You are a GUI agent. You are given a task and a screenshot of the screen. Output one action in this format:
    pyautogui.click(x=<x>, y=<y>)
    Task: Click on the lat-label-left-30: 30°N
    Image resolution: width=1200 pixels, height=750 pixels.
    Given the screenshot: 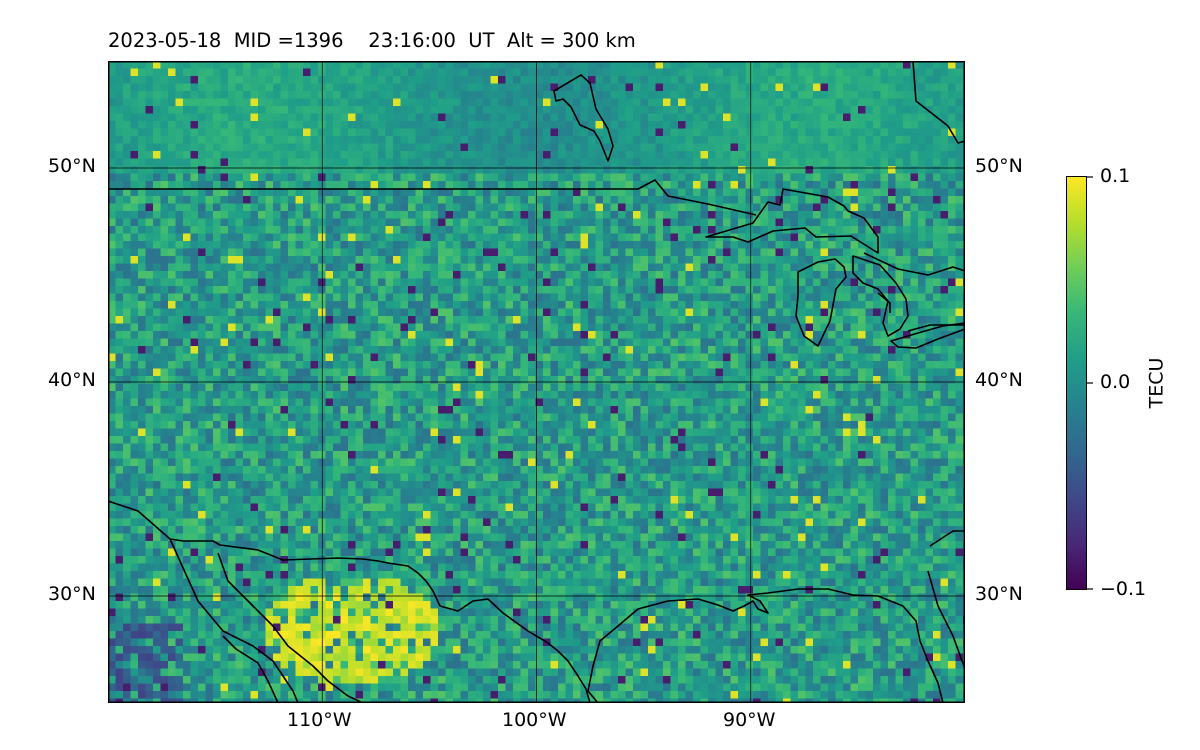 What is the action you would take?
    pyautogui.click(x=72, y=594)
    